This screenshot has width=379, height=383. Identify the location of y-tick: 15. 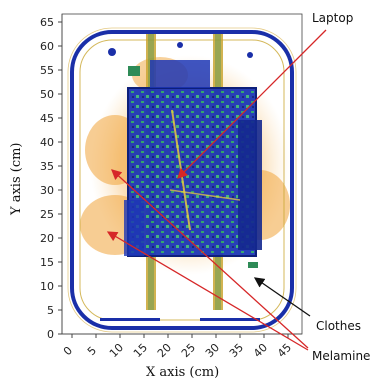
(51, 262).